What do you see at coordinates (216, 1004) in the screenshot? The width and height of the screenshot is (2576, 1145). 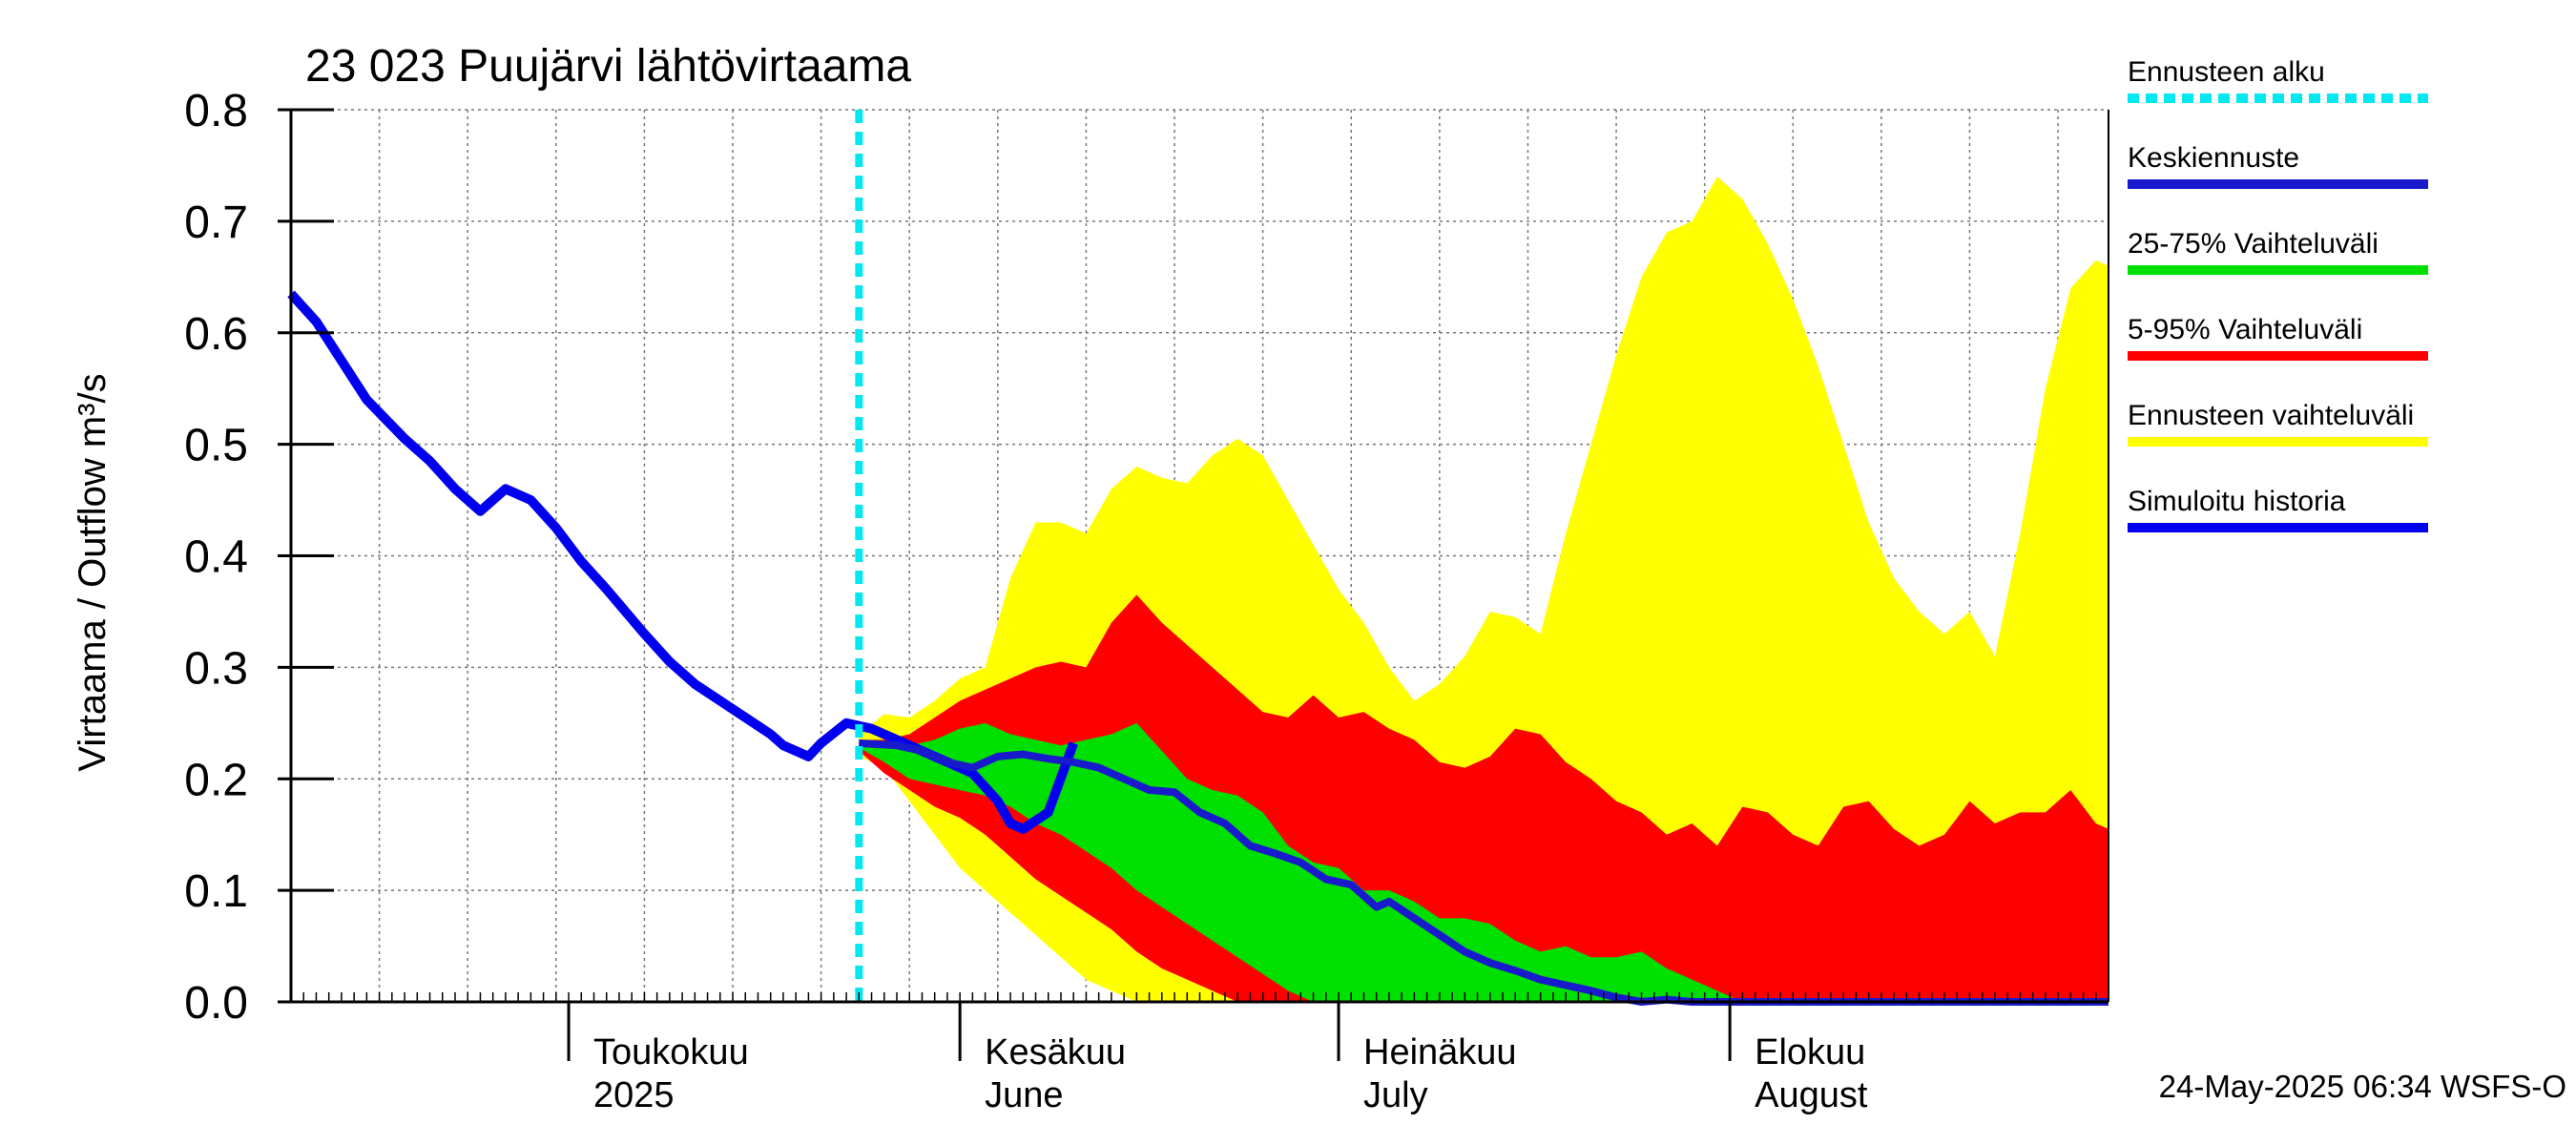 I see `y-tick-label: 0.0` at bounding box center [216, 1004].